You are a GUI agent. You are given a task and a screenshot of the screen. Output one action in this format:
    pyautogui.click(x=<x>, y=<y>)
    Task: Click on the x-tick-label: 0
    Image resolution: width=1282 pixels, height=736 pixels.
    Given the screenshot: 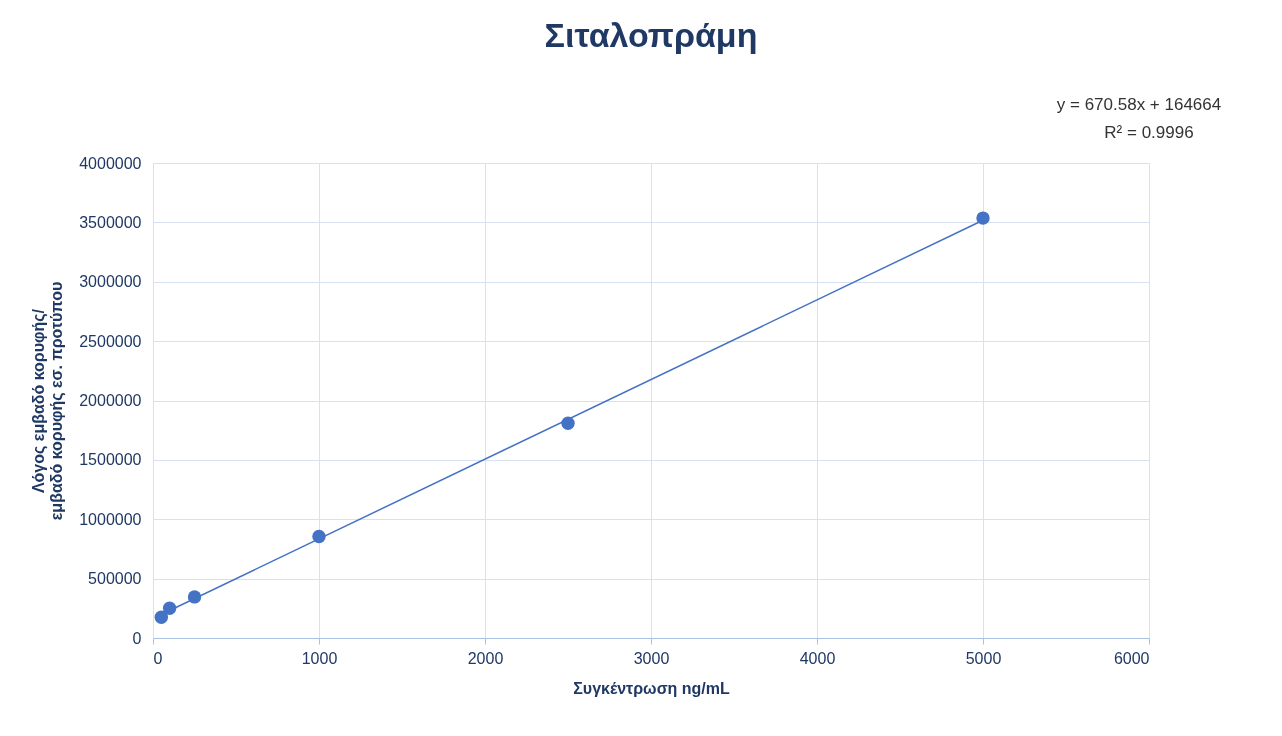 What is the action you would take?
    pyautogui.click(x=158, y=658)
    